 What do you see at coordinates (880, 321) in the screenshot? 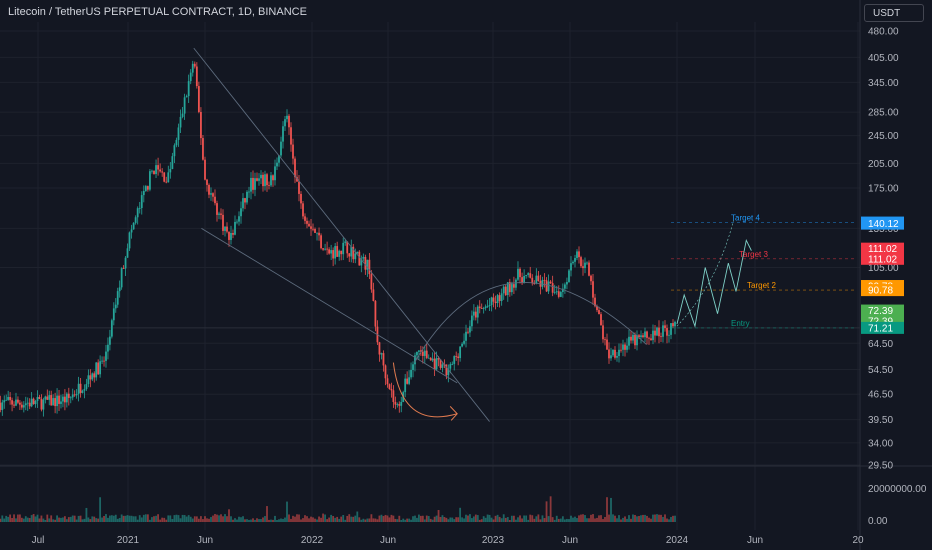
I see `price-box-label-7: 72.39` at bounding box center [880, 321].